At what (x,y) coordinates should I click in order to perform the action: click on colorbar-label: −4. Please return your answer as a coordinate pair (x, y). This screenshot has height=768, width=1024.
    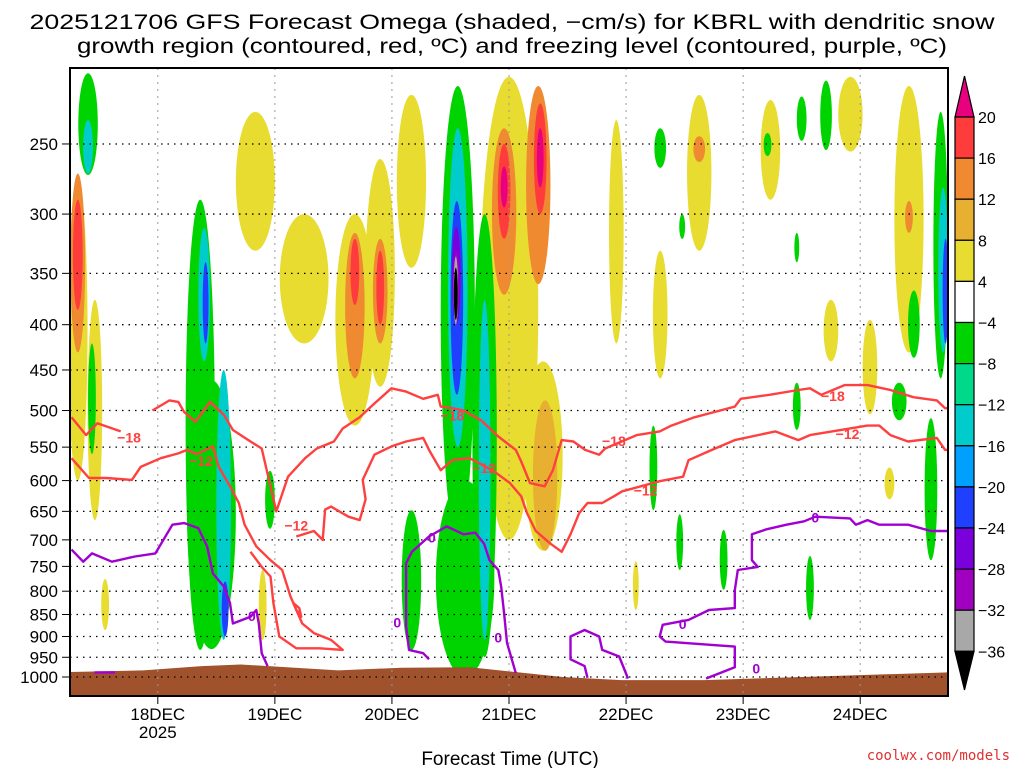
    Looking at the image, I should click on (987, 324).